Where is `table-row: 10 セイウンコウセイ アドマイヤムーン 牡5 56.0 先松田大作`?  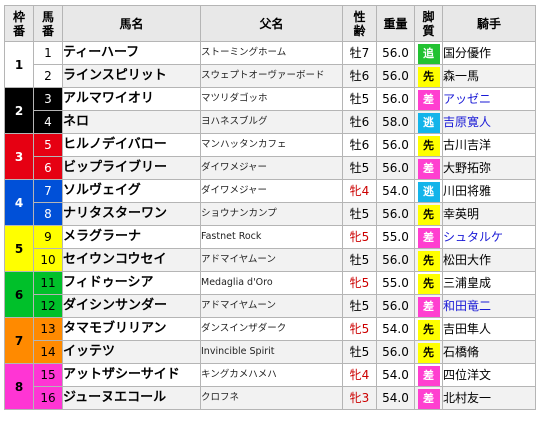 table-row: 10 セイウンコウセイ アドマイヤムーン 牡5 56.0 先松田大作 is located at coordinates (270, 260).